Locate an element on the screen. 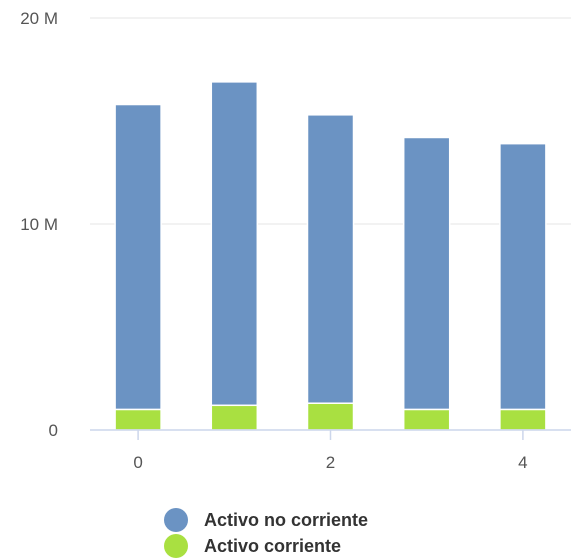 This screenshot has height=559, width=571. legend-label-activo-corriente: Activo corriente is located at coordinates (273, 545).